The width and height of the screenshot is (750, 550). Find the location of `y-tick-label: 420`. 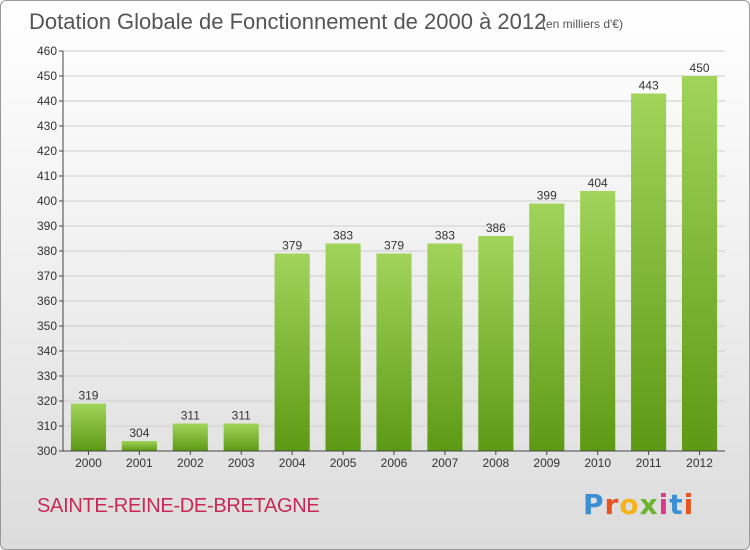

y-tick-label: 420 is located at coordinates (47, 151).